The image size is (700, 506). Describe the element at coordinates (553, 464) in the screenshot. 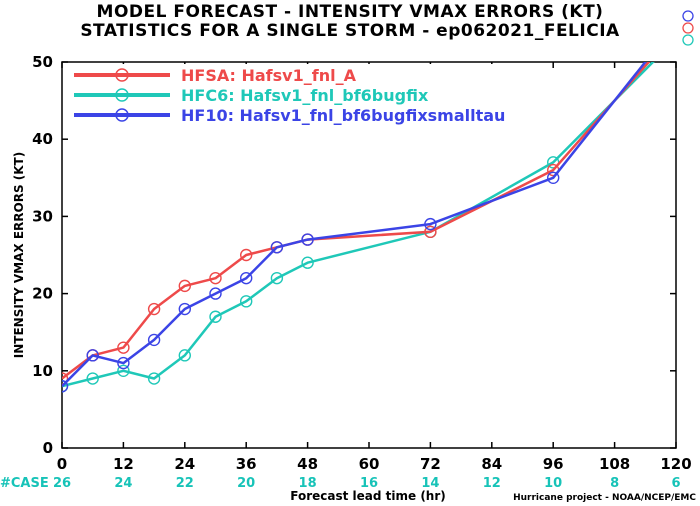

I see `x-tick-label: 96` at that location.